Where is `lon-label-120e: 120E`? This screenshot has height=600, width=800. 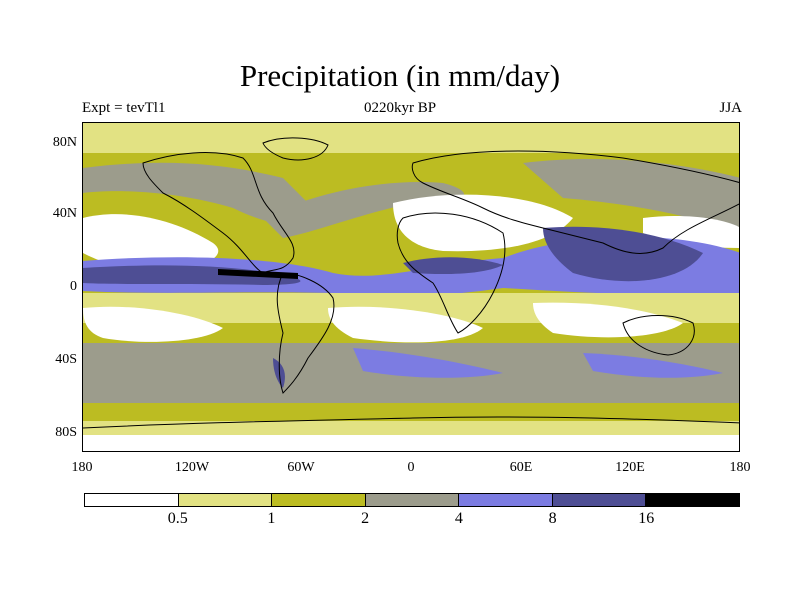
lon-label-120e: 120E is located at coordinates (630, 467).